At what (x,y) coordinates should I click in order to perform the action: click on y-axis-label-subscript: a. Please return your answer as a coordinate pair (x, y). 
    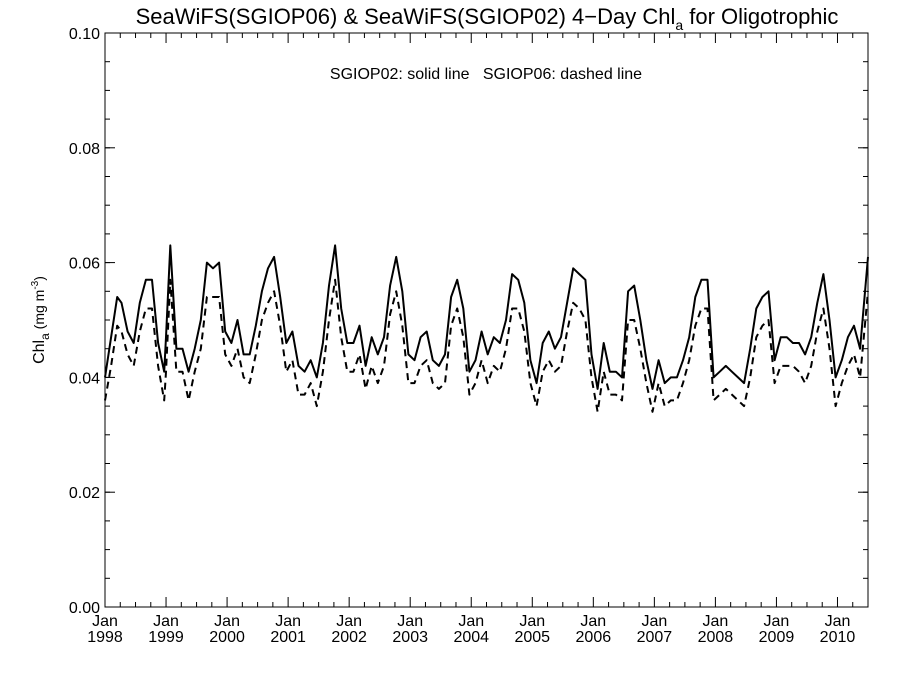
    Looking at the image, I should click on (45, 336).